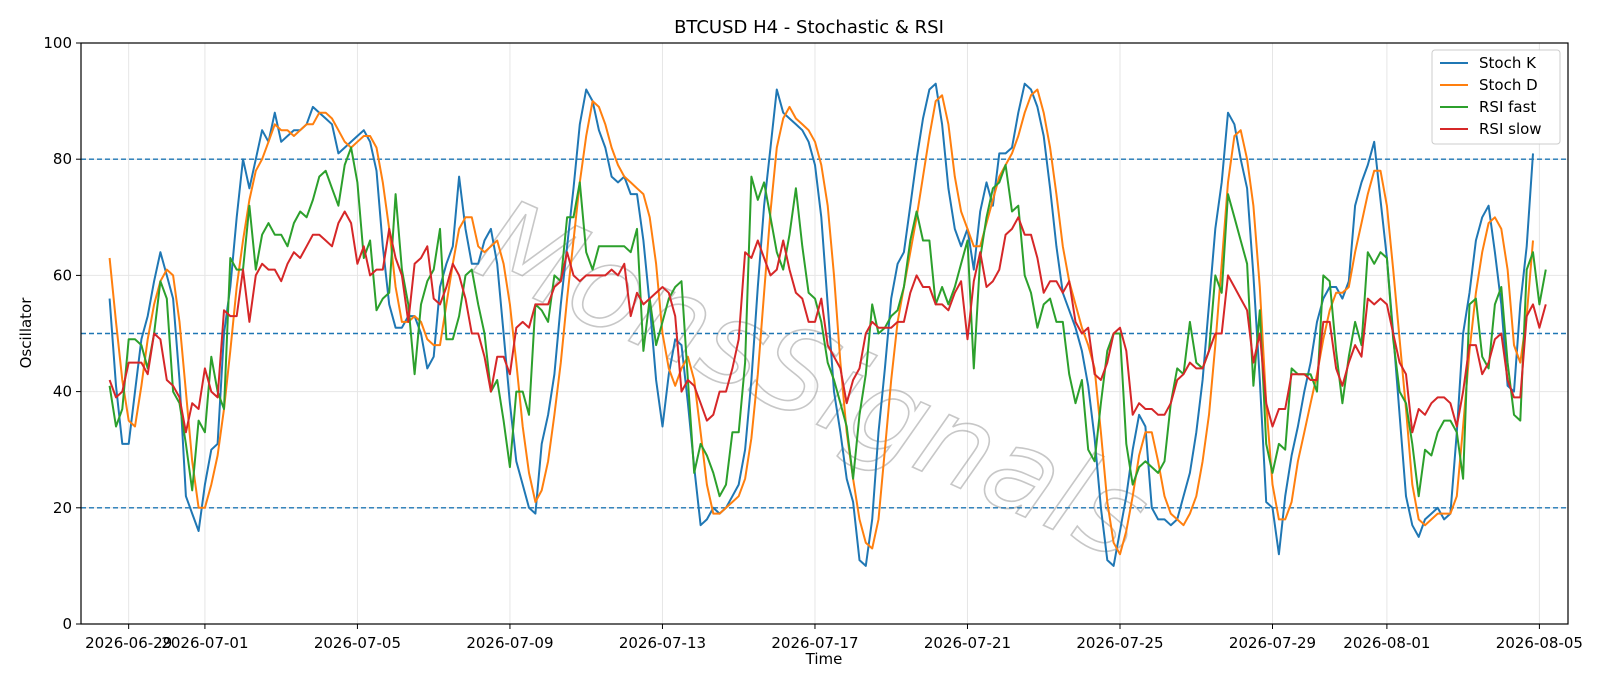 The width and height of the screenshot is (1600, 686). Describe the element at coordinates (204, 643) in the screenshot. I see `x-tick-label: 2026-07-01` at that location.